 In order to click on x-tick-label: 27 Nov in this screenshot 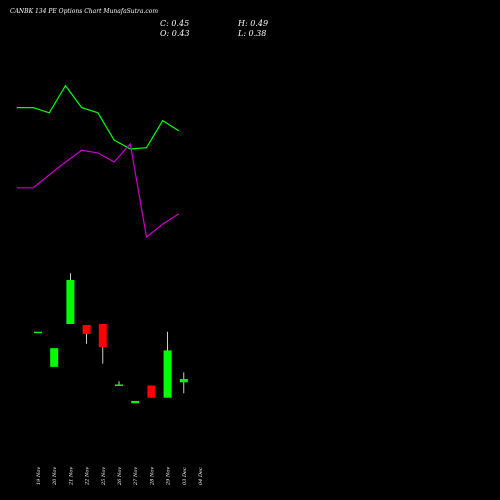, I will do `click(136, 476)`.